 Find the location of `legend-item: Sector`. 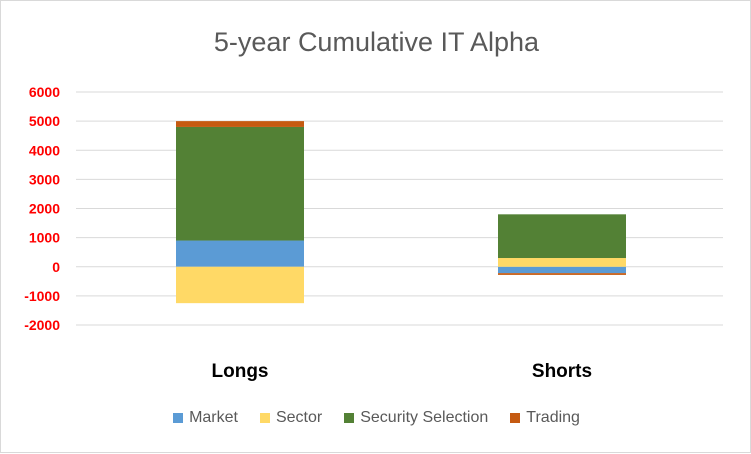

legend-item: Sector is located at coordinates (291, 418).